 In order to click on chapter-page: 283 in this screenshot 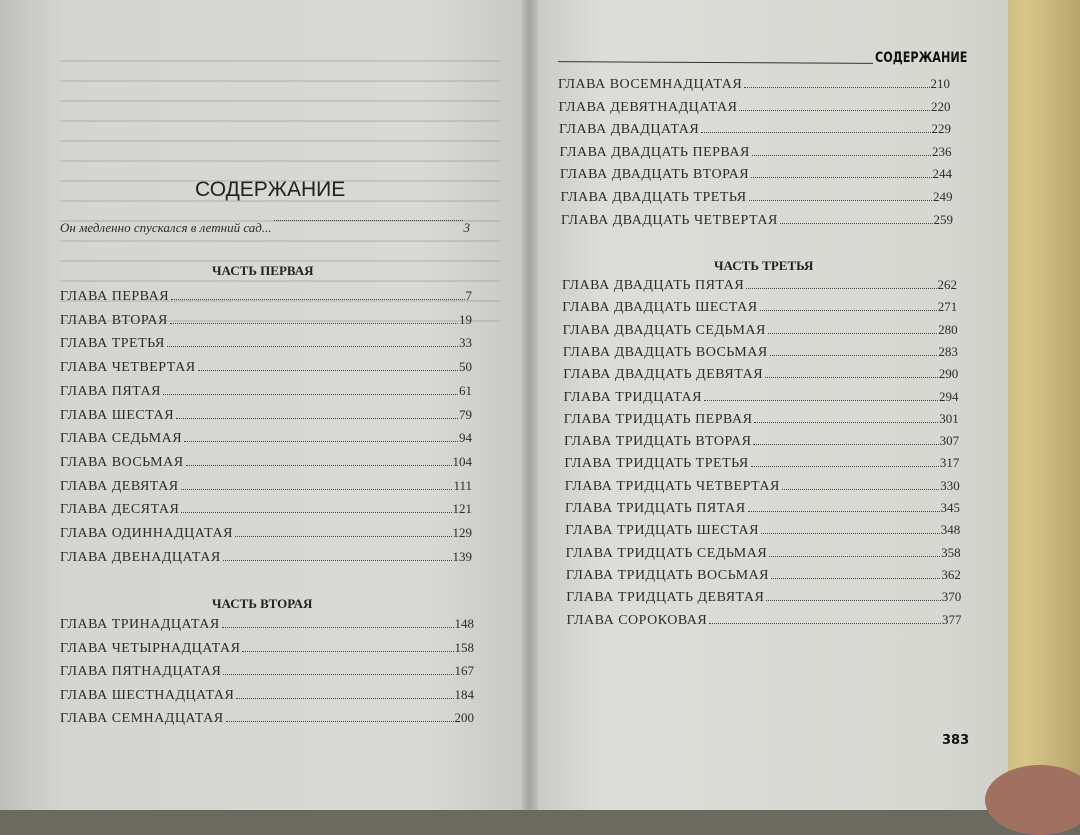, I will do `click(948, 351)`.